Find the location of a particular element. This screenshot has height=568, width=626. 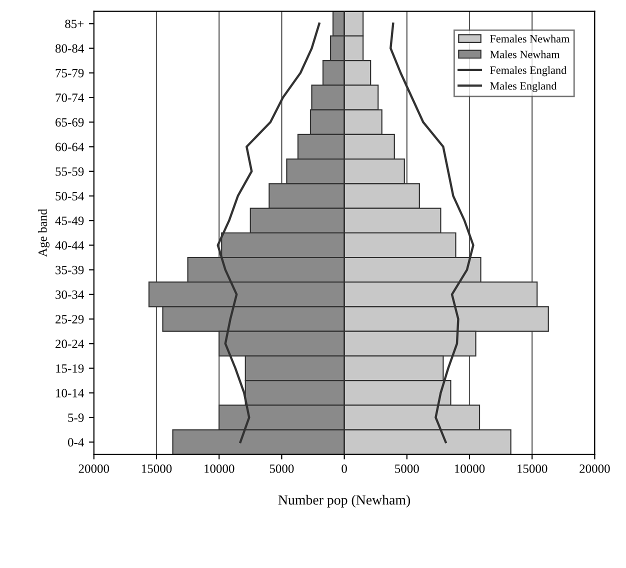

y-tick-label: 15-19 is located at coordinates (70, 368).